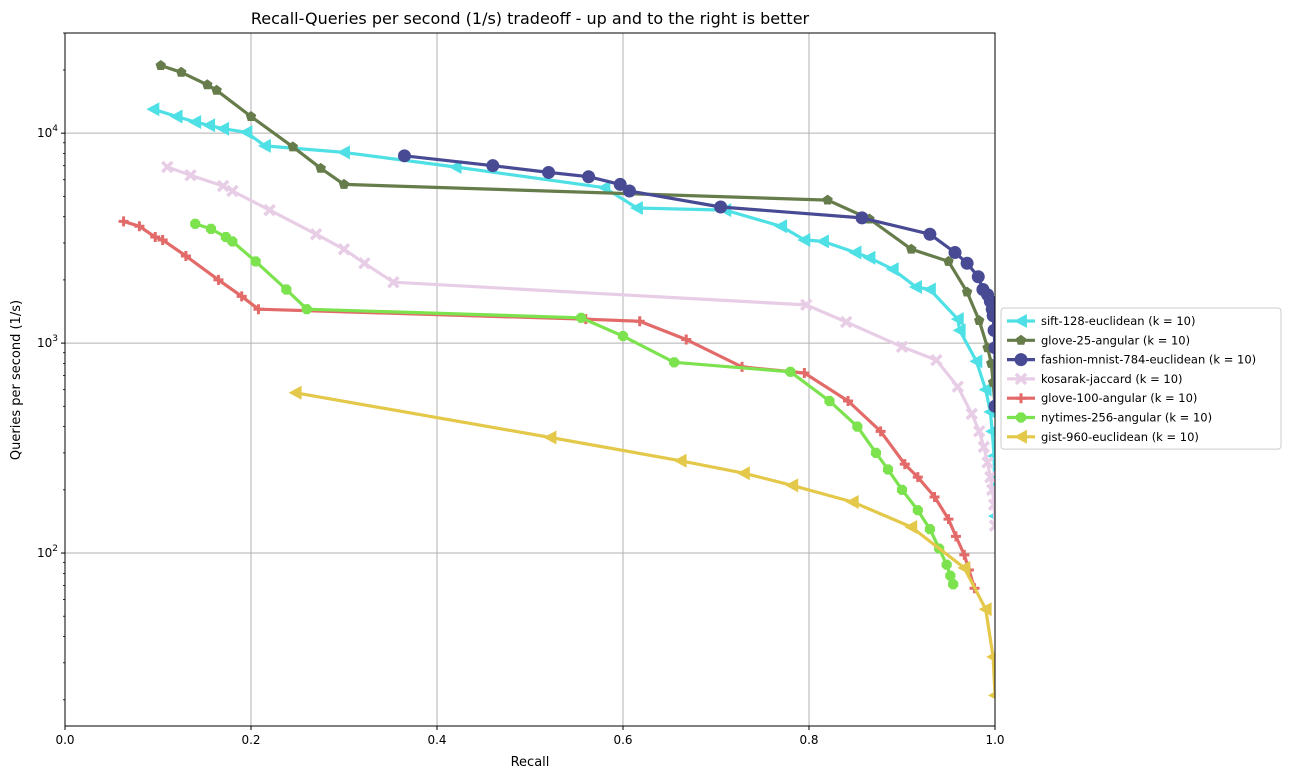 The width and height of the screenshot is (1290, 778). Describe the element at coordinates (530, 762) in the screenshot. I see `x-axis-label: Recall` at that location.